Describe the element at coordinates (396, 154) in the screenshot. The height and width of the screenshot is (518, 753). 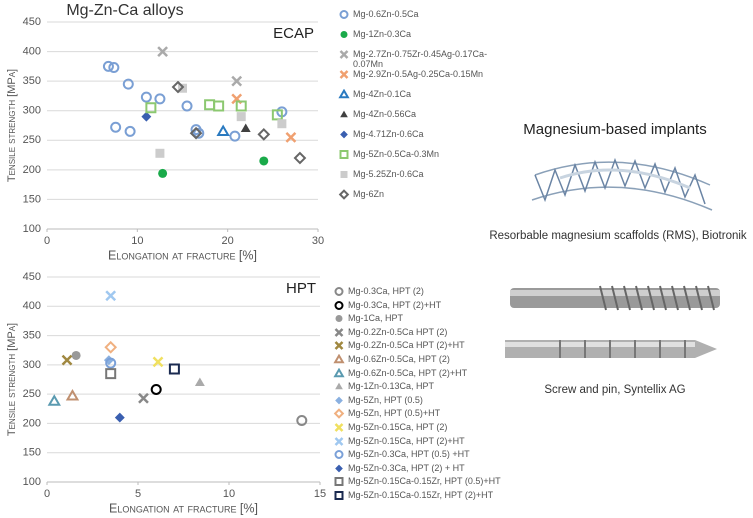
I see `legend-label: Mg-5Zn-0.5Ca-0.3Mn` at that location.